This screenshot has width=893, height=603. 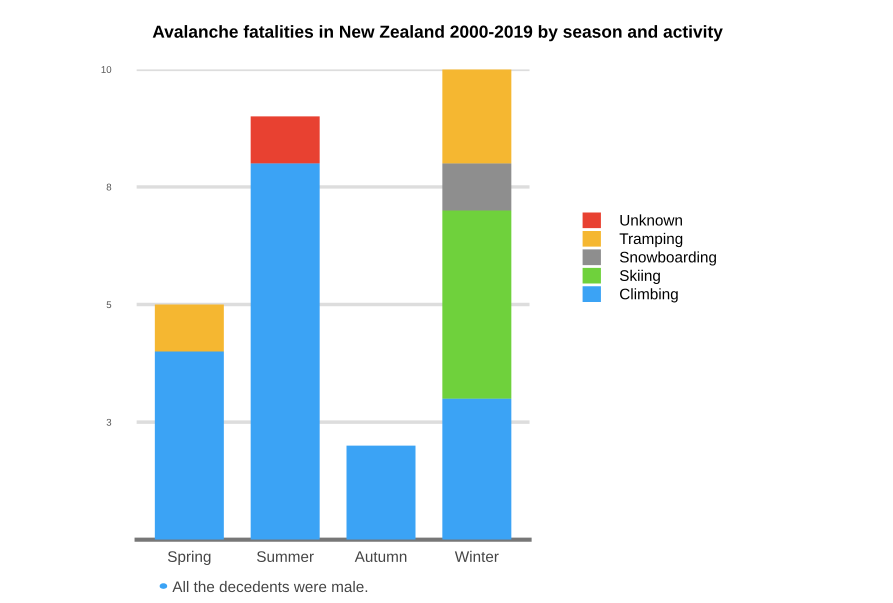 I want to click on x-tick-label: Spring, so click(x=189, y=558).